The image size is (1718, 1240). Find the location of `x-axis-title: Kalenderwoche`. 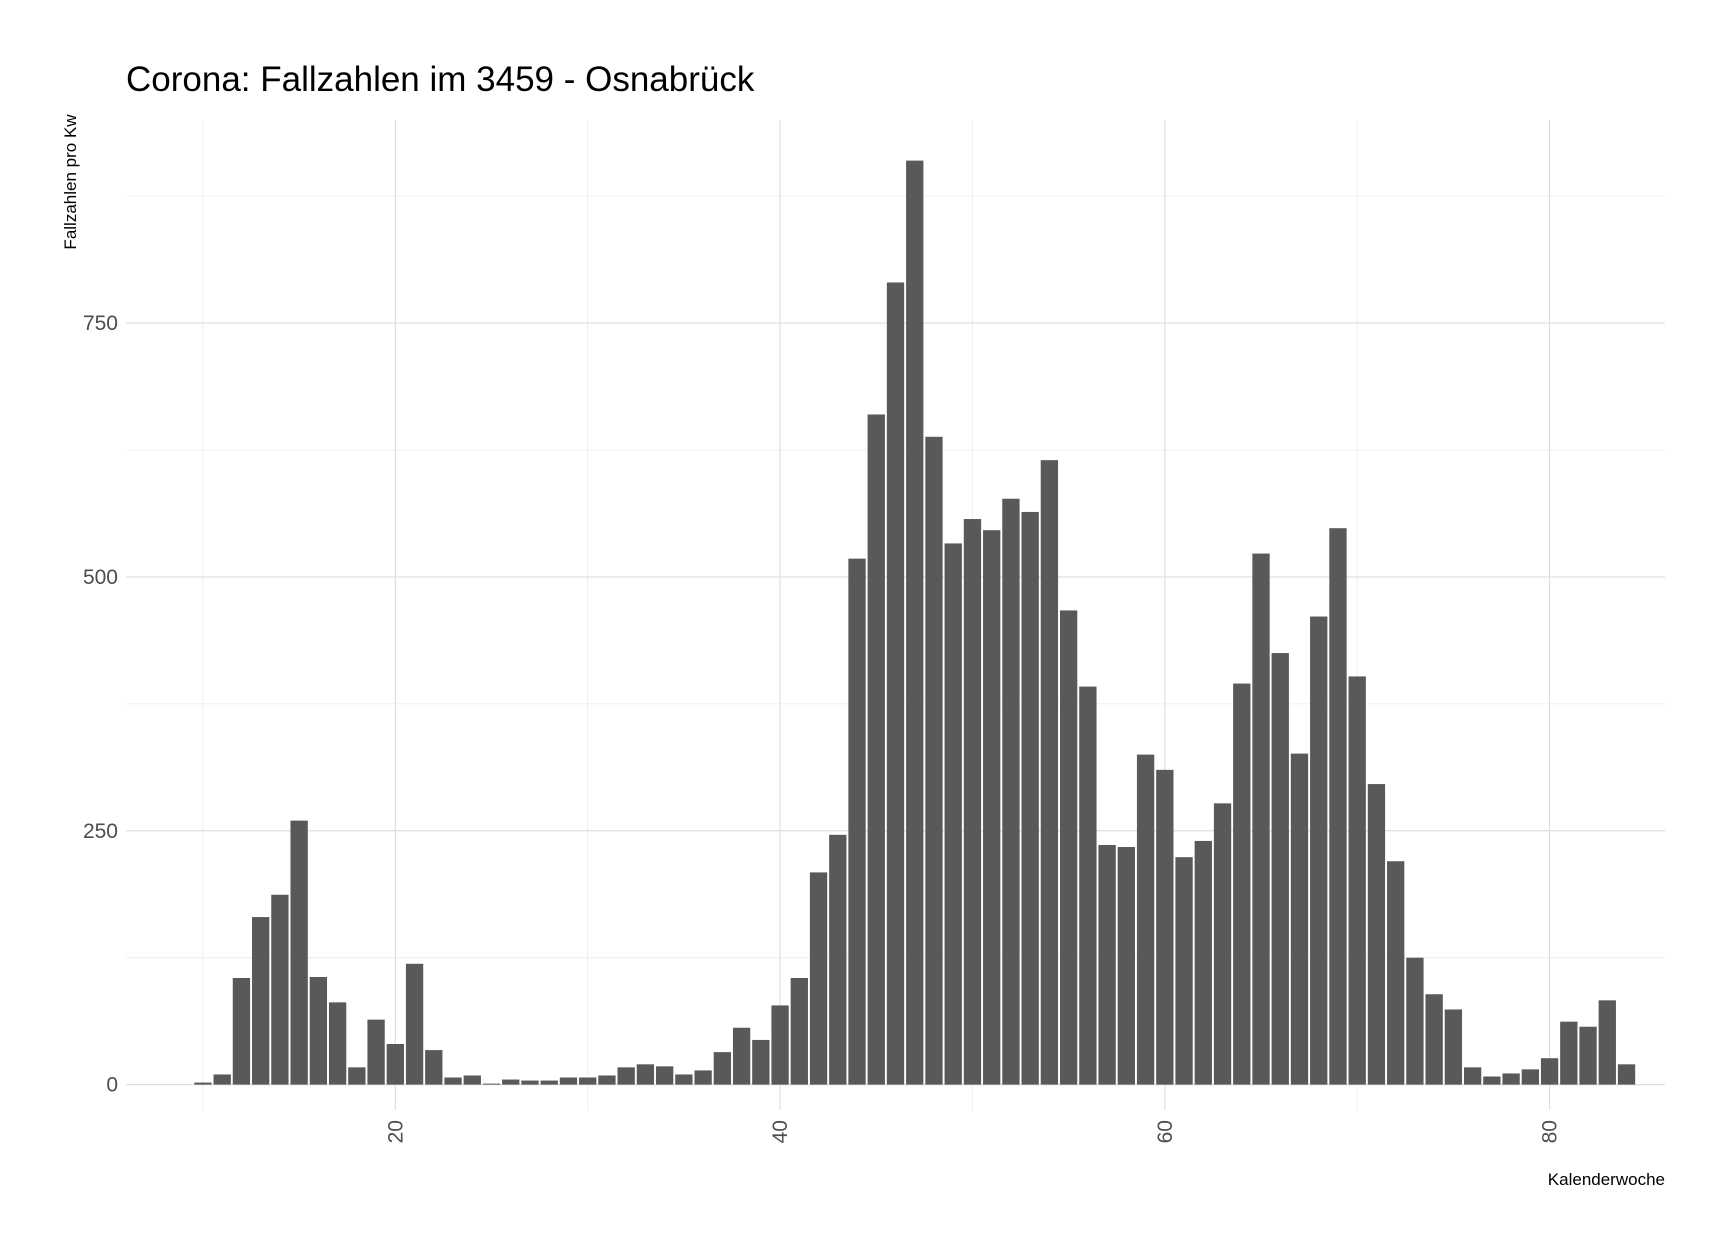

x-axis-title: Kalenderwoche is located at coordinates (1606, 1179).